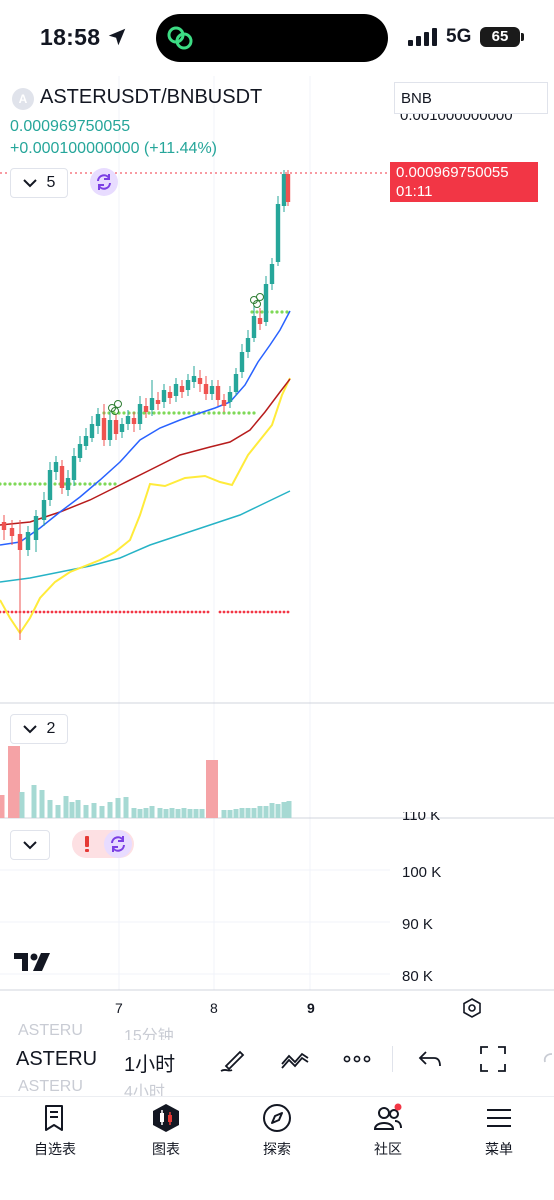 This screenshot has height=1200, width=554. I want to click on volume-toggle-button: 2, so click(39, 729).